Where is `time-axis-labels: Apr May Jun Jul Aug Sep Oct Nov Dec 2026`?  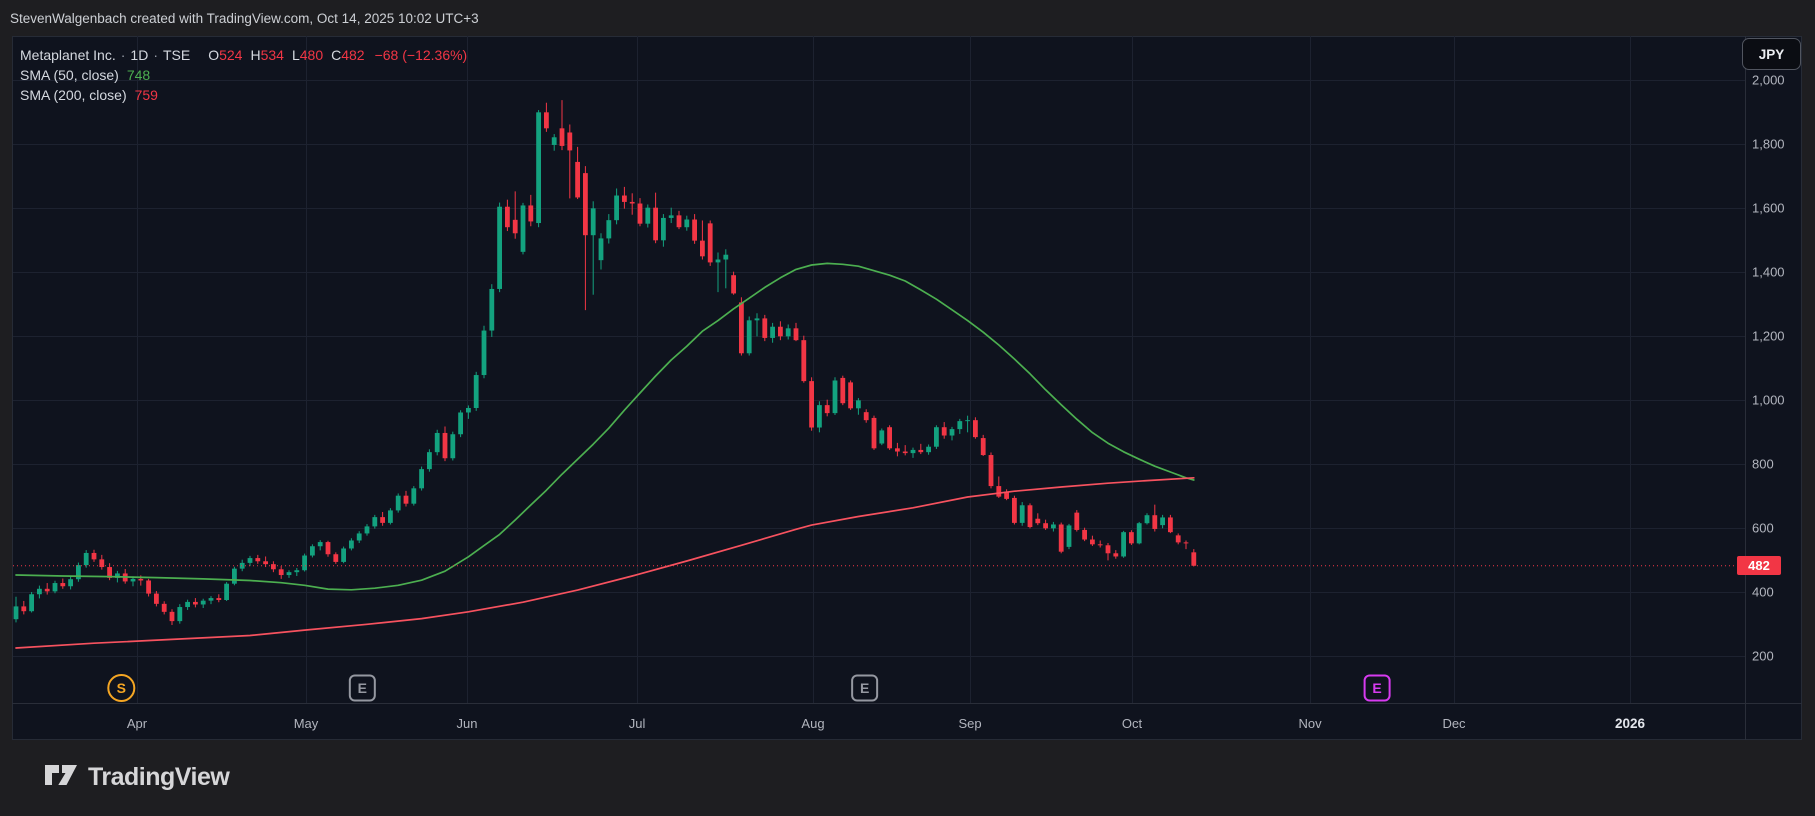
time-axis-labels: Apr May Jun Jul Aug Sep Oct Nov Dec 2026 is located at coordinates (886, 723).